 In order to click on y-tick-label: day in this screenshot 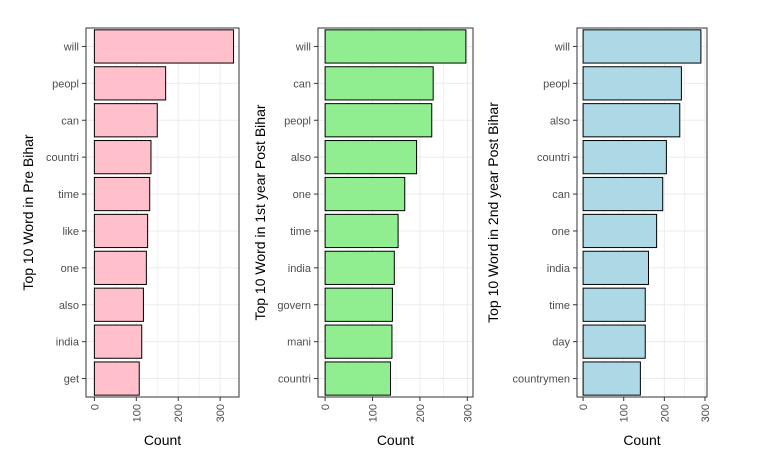, I will do `click(561, 343)`.